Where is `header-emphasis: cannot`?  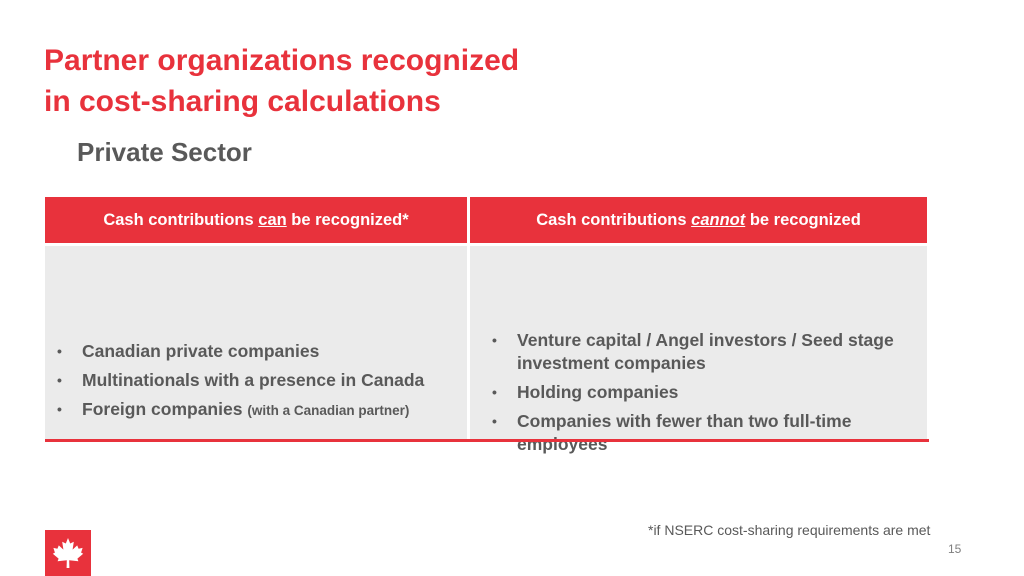 header-emphasis: cannot is located at coordinates (718, 219).